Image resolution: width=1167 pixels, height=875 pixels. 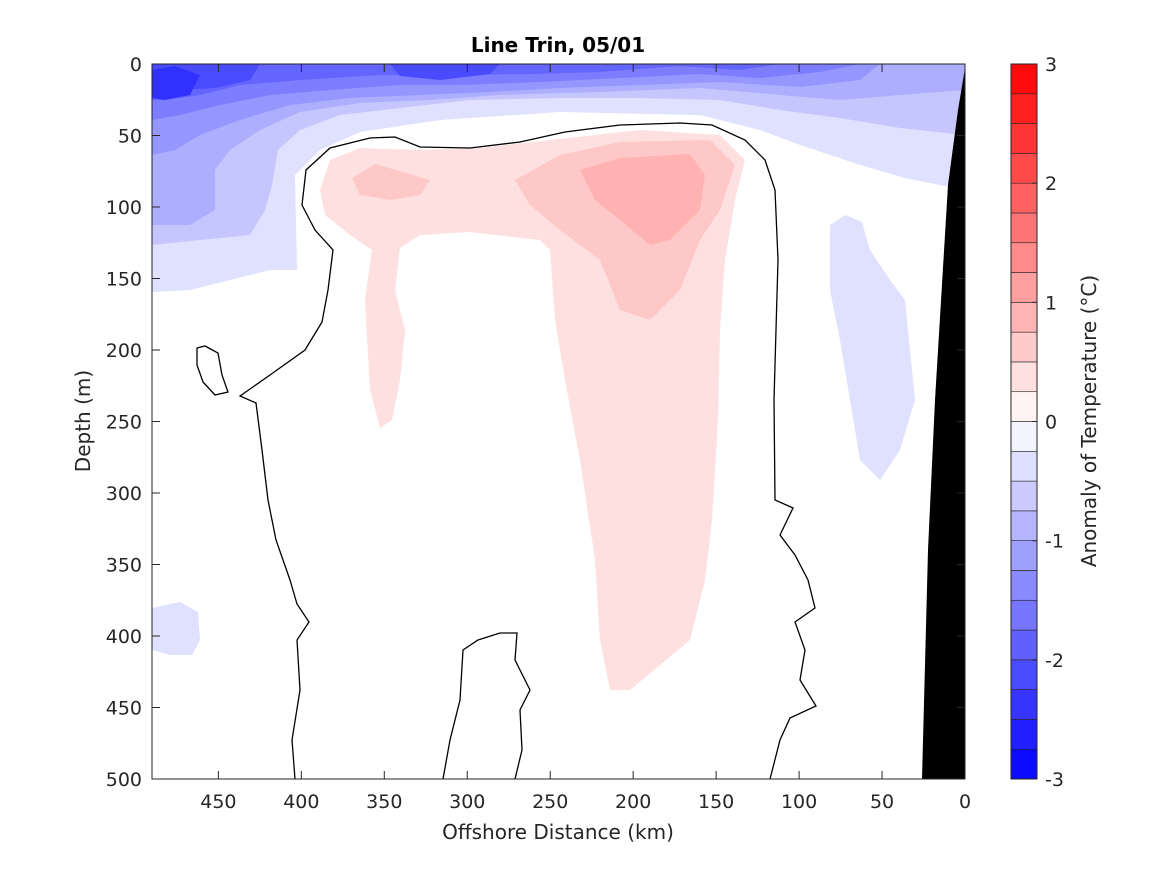 What do you see at coordinates (1054, 542) in the screenshot?
I see `colorbar-tick-label: -1` at bounding box center [1054, 542].